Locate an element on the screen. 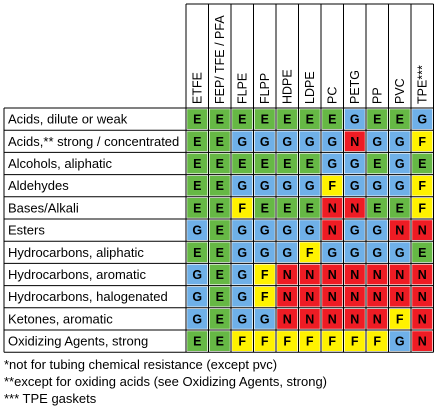 This screenshot has width=437, height=408. cell-rating-4-5: G is located at coordinates (287, 186).